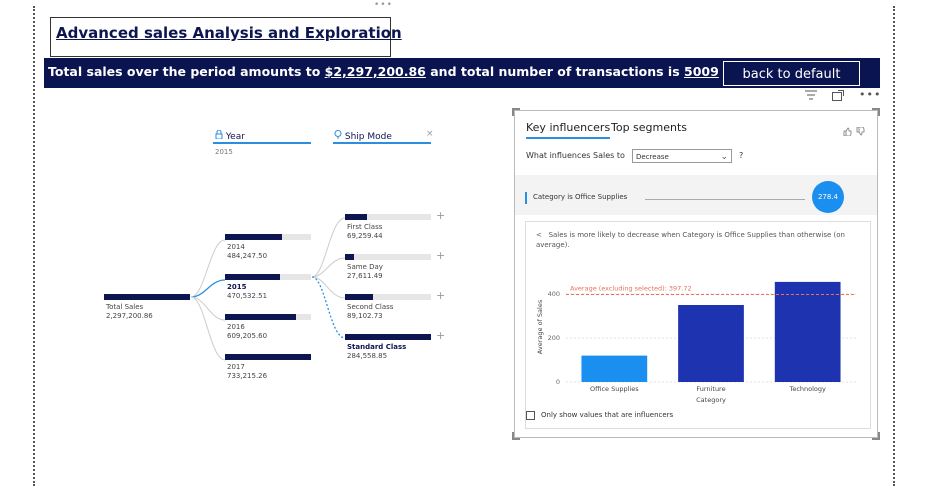 The width and height of the screenshot is (934, 486). What do you see at coordinates (711, 400) in the screenshot?
I see `x-axis-label: Category` at bounding box center [711, 400].